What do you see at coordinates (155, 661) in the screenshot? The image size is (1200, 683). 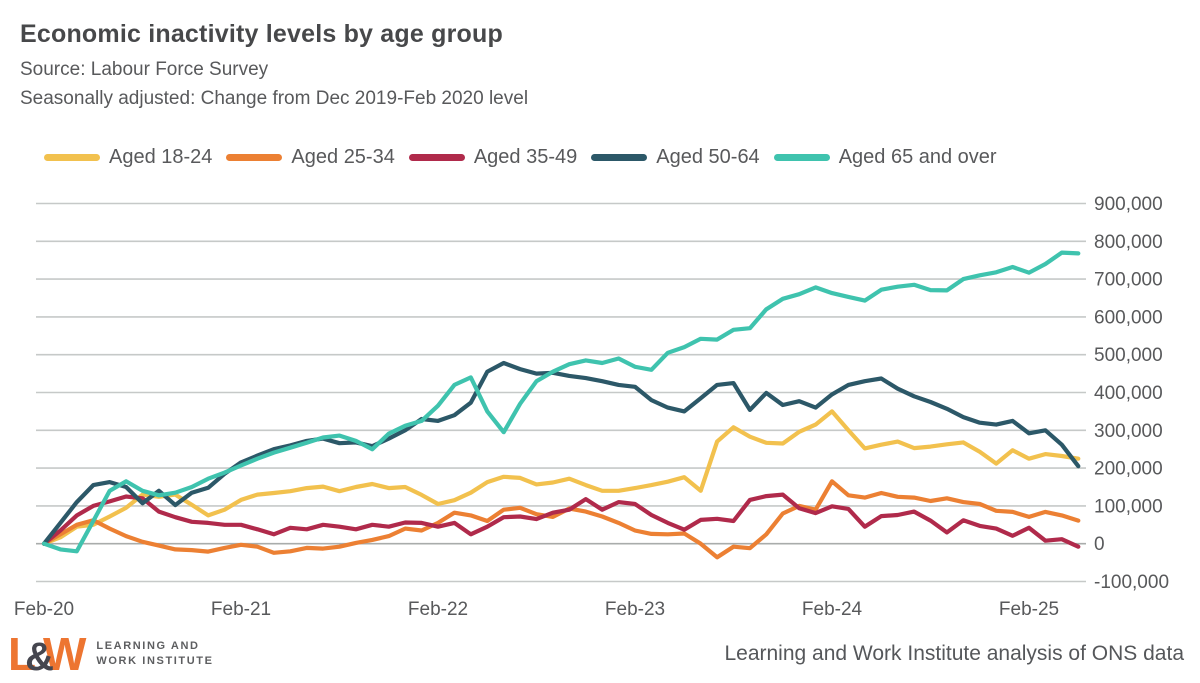 I see `logo-caption-line2: WORK INSTITUTE` at bounding box center [155, 661].